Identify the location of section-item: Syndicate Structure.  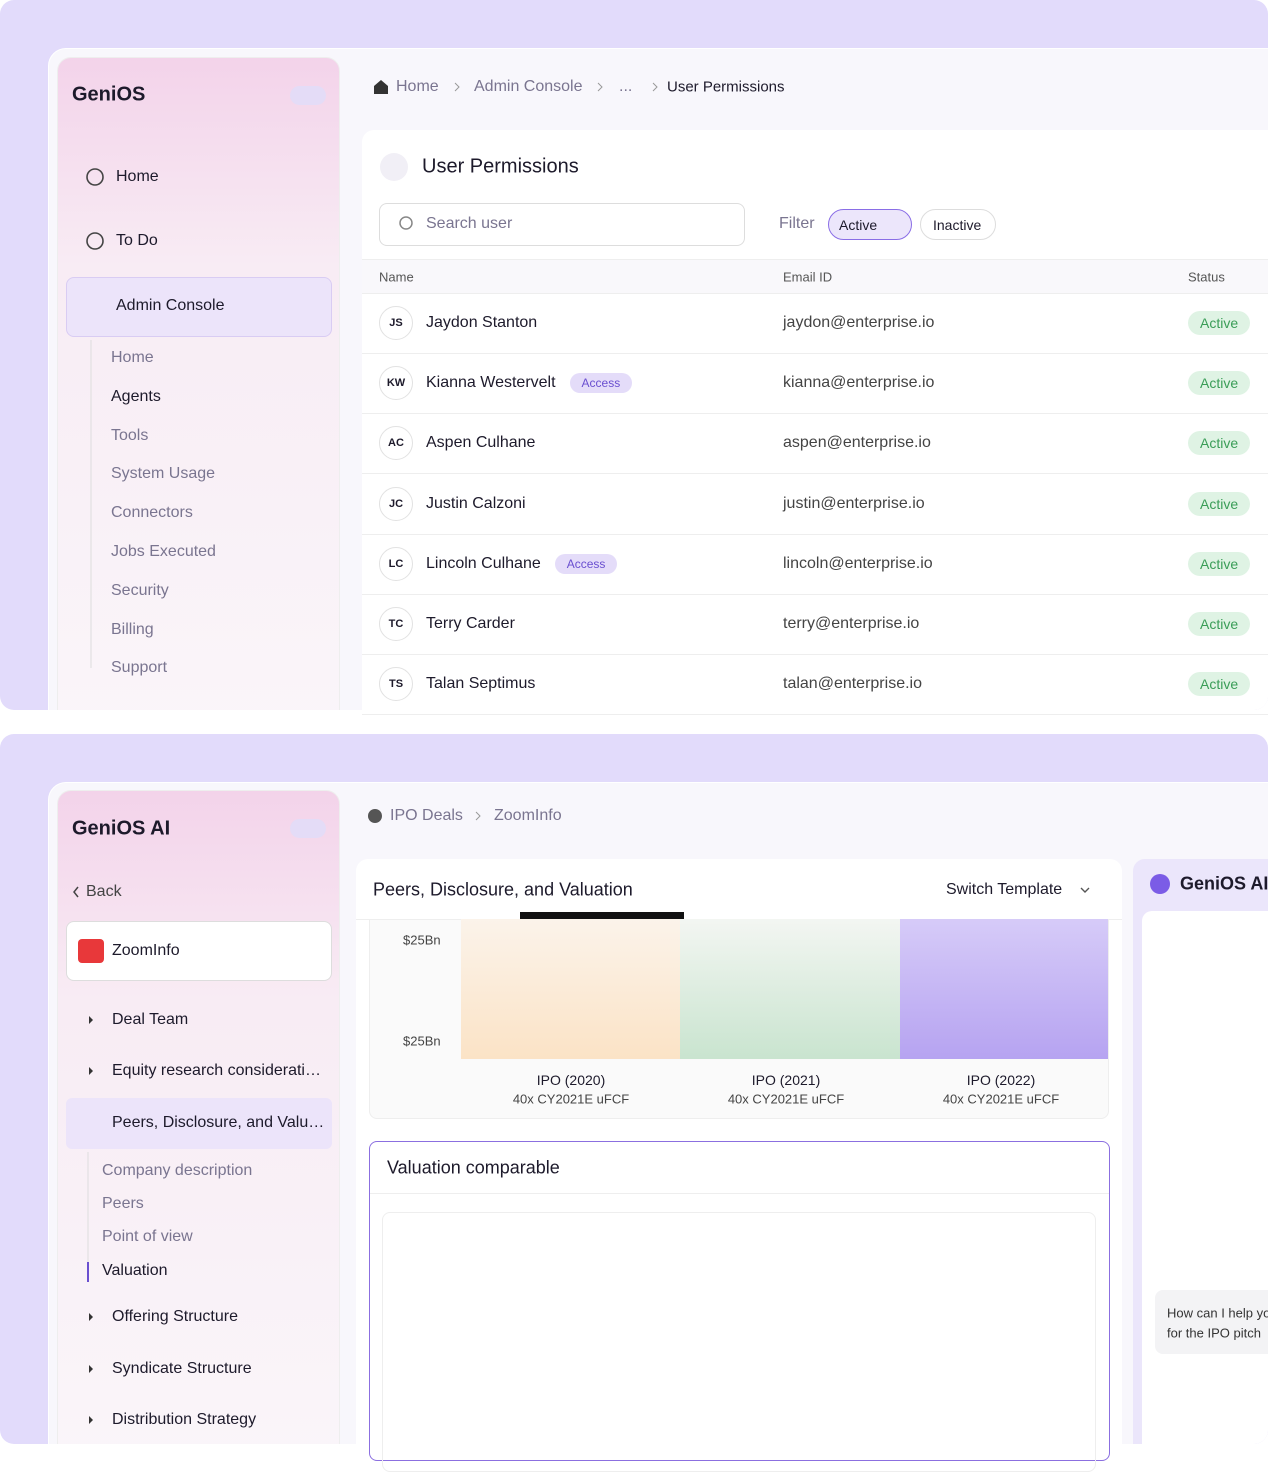
(182, 1368).